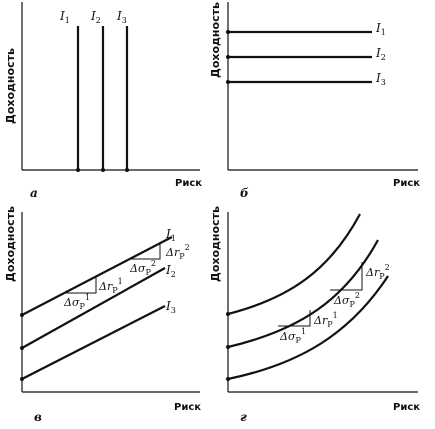 The image size is (435, 429). I want to click on panel-c-delta-r-1: ΔrP1, so click(110, 286).